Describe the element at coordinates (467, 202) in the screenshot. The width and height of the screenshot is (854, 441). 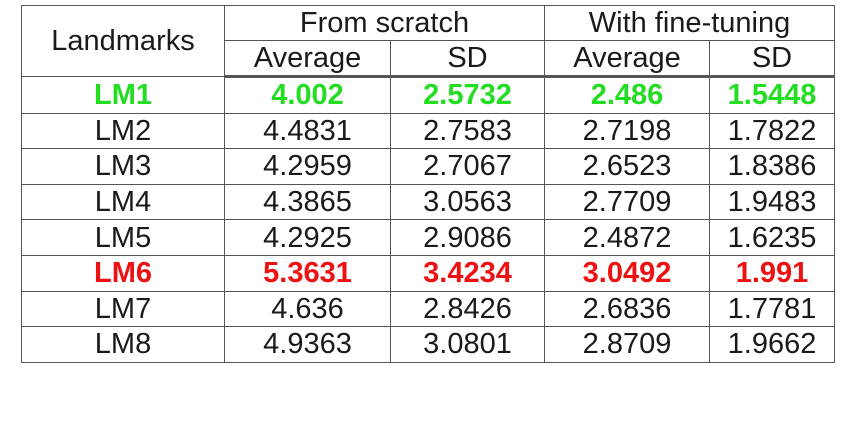
I see `value-cell: 3.0563` at that location.